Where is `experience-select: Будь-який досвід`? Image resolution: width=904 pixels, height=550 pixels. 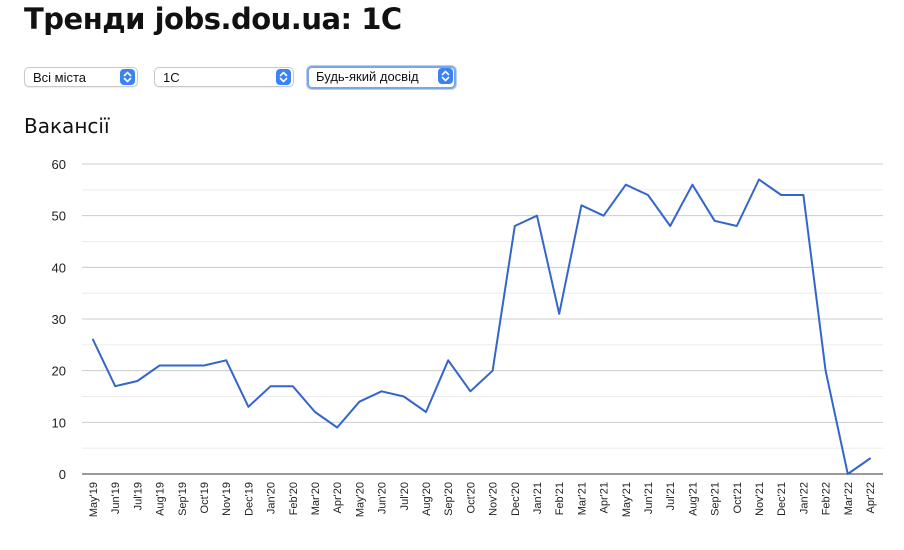
experience-select: Будь-який досвід is located at coordinates (381, 77).